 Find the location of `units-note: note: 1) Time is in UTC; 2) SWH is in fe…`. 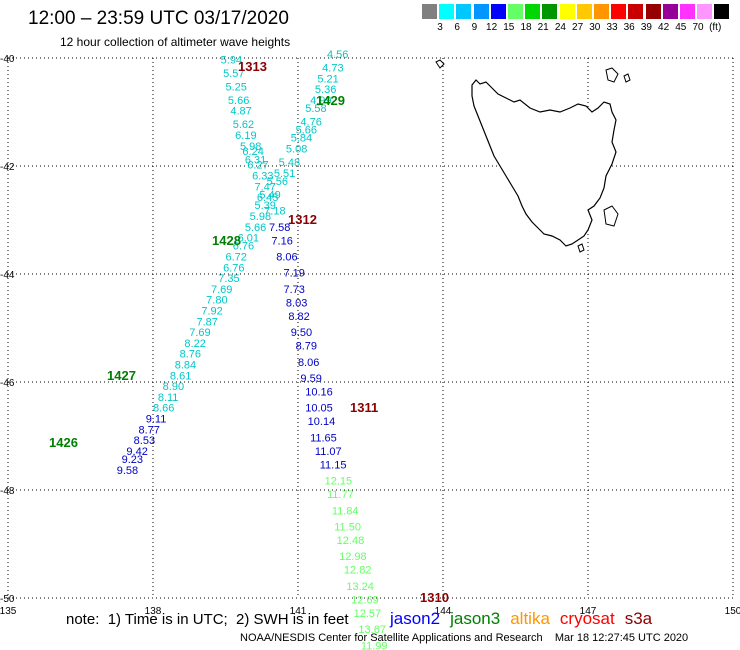

units-note: note: 1) Time is in UTC; 2) SWH is in fe… is located at coordinates (207, 619).